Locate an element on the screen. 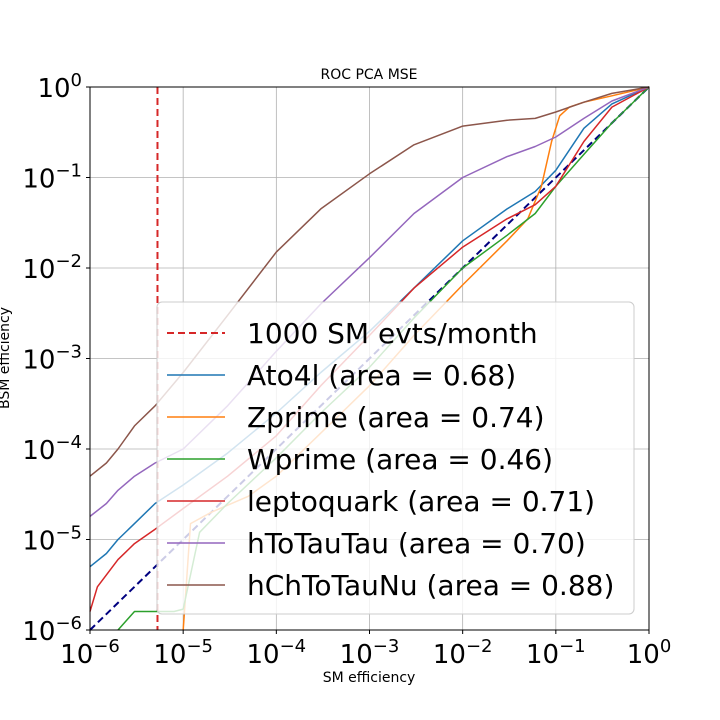 The image size is (720, 720). x-tick-label: 10⁻⁶ is located at coordinates (90, 653).